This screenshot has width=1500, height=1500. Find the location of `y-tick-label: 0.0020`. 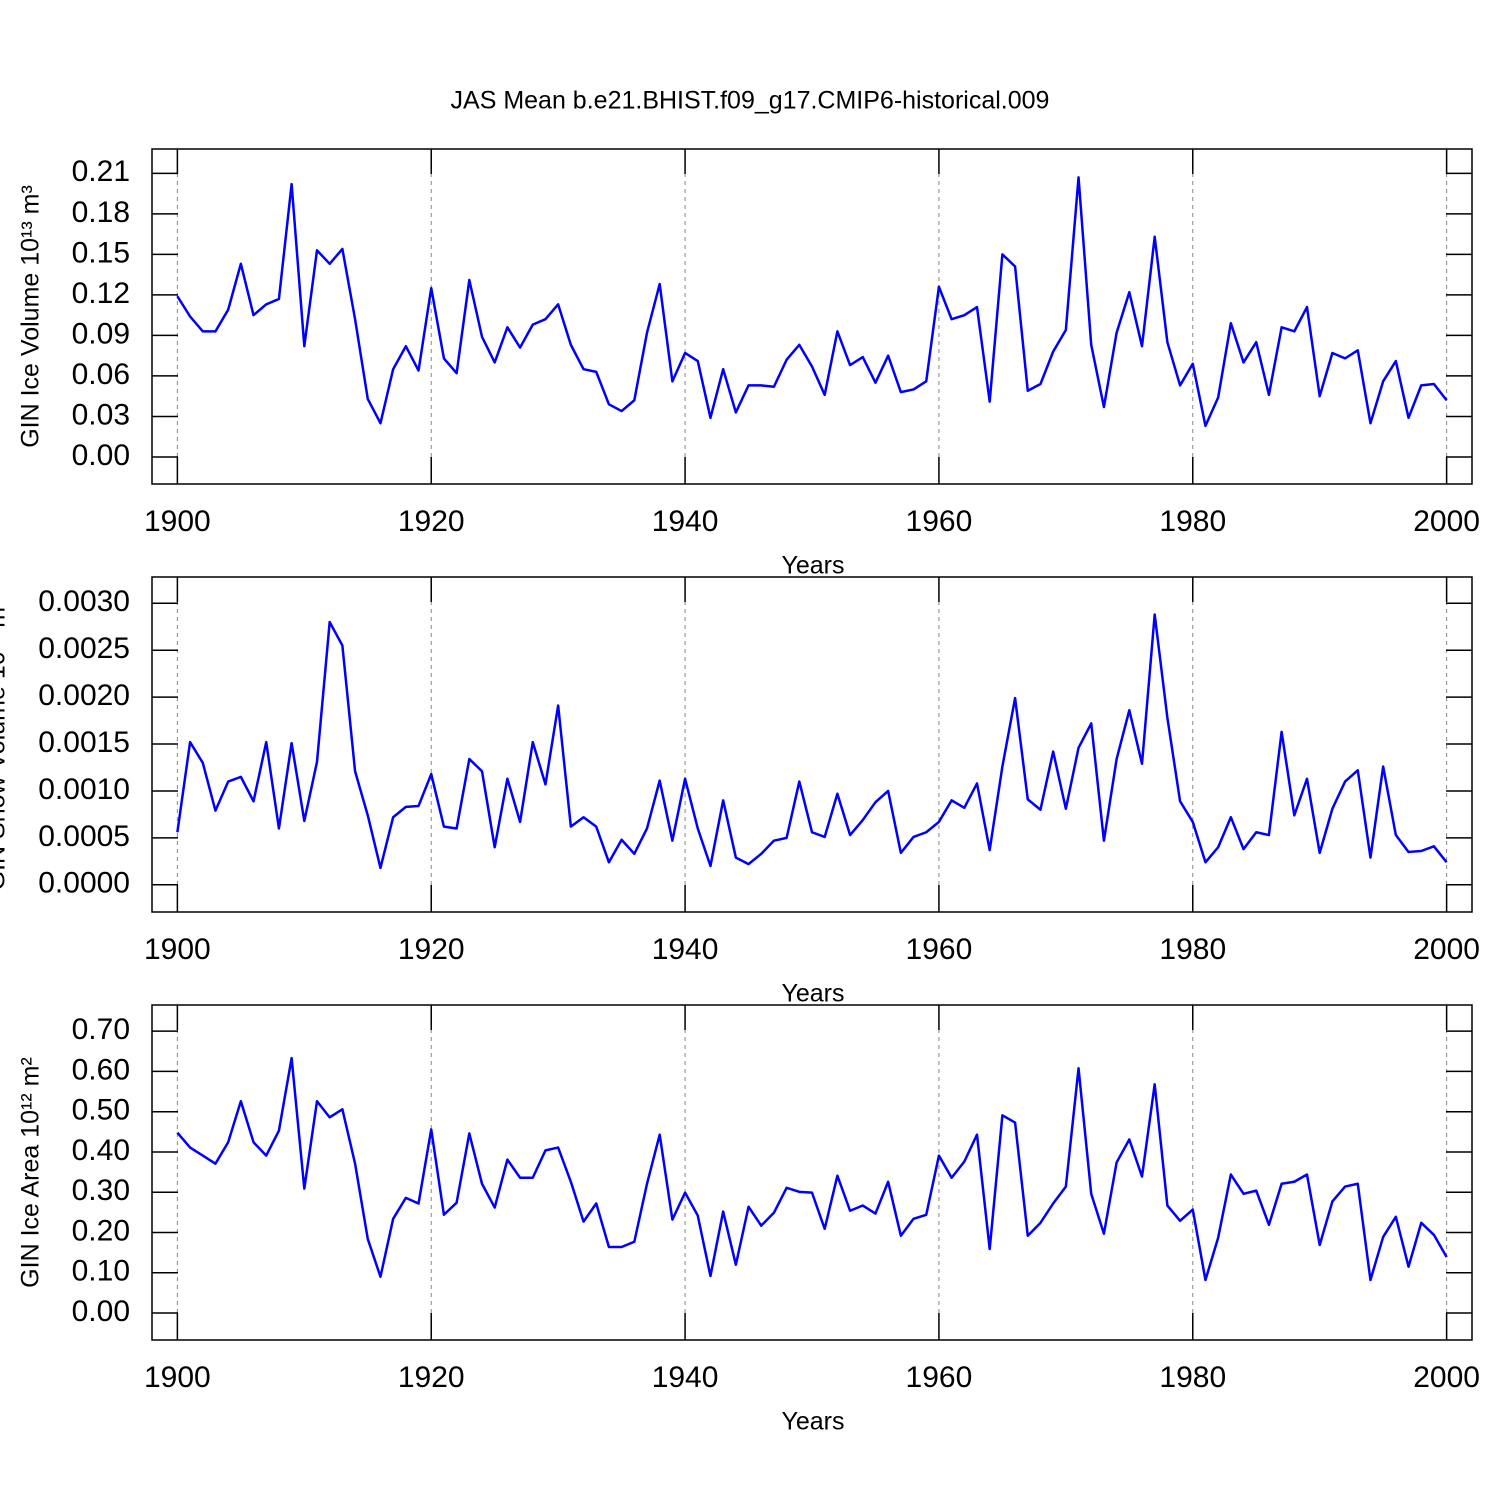

y-tick-label: 0.0020 is located at coordinates (84, 695).